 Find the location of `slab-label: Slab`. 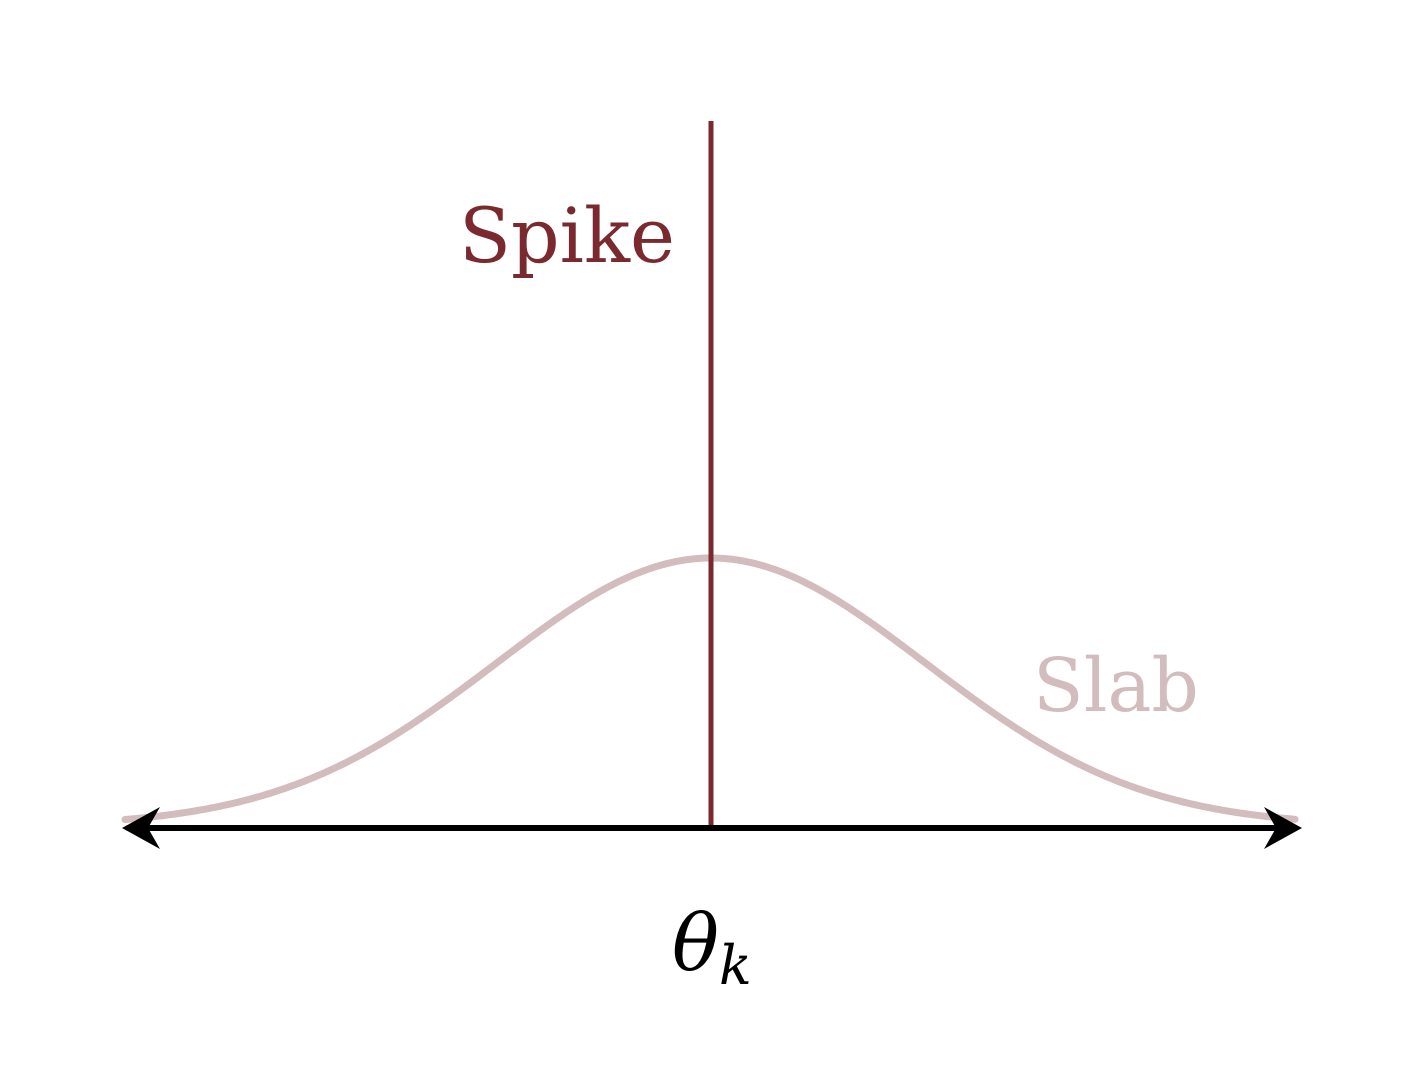

slab-label: Slab is located at coordinates (1116, 686).